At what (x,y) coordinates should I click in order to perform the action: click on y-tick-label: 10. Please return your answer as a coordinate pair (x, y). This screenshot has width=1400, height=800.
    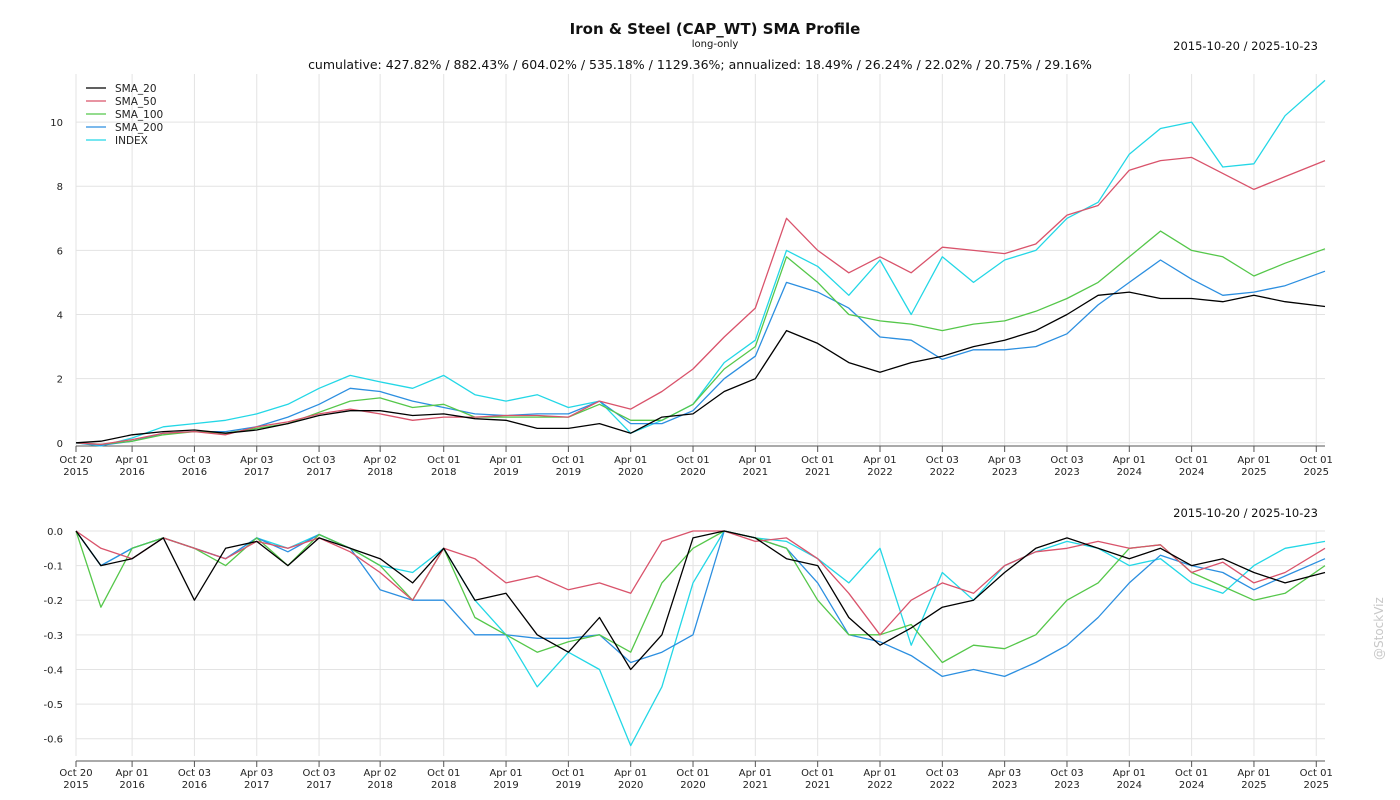
    Looking at the image, I should click on (56, 123).